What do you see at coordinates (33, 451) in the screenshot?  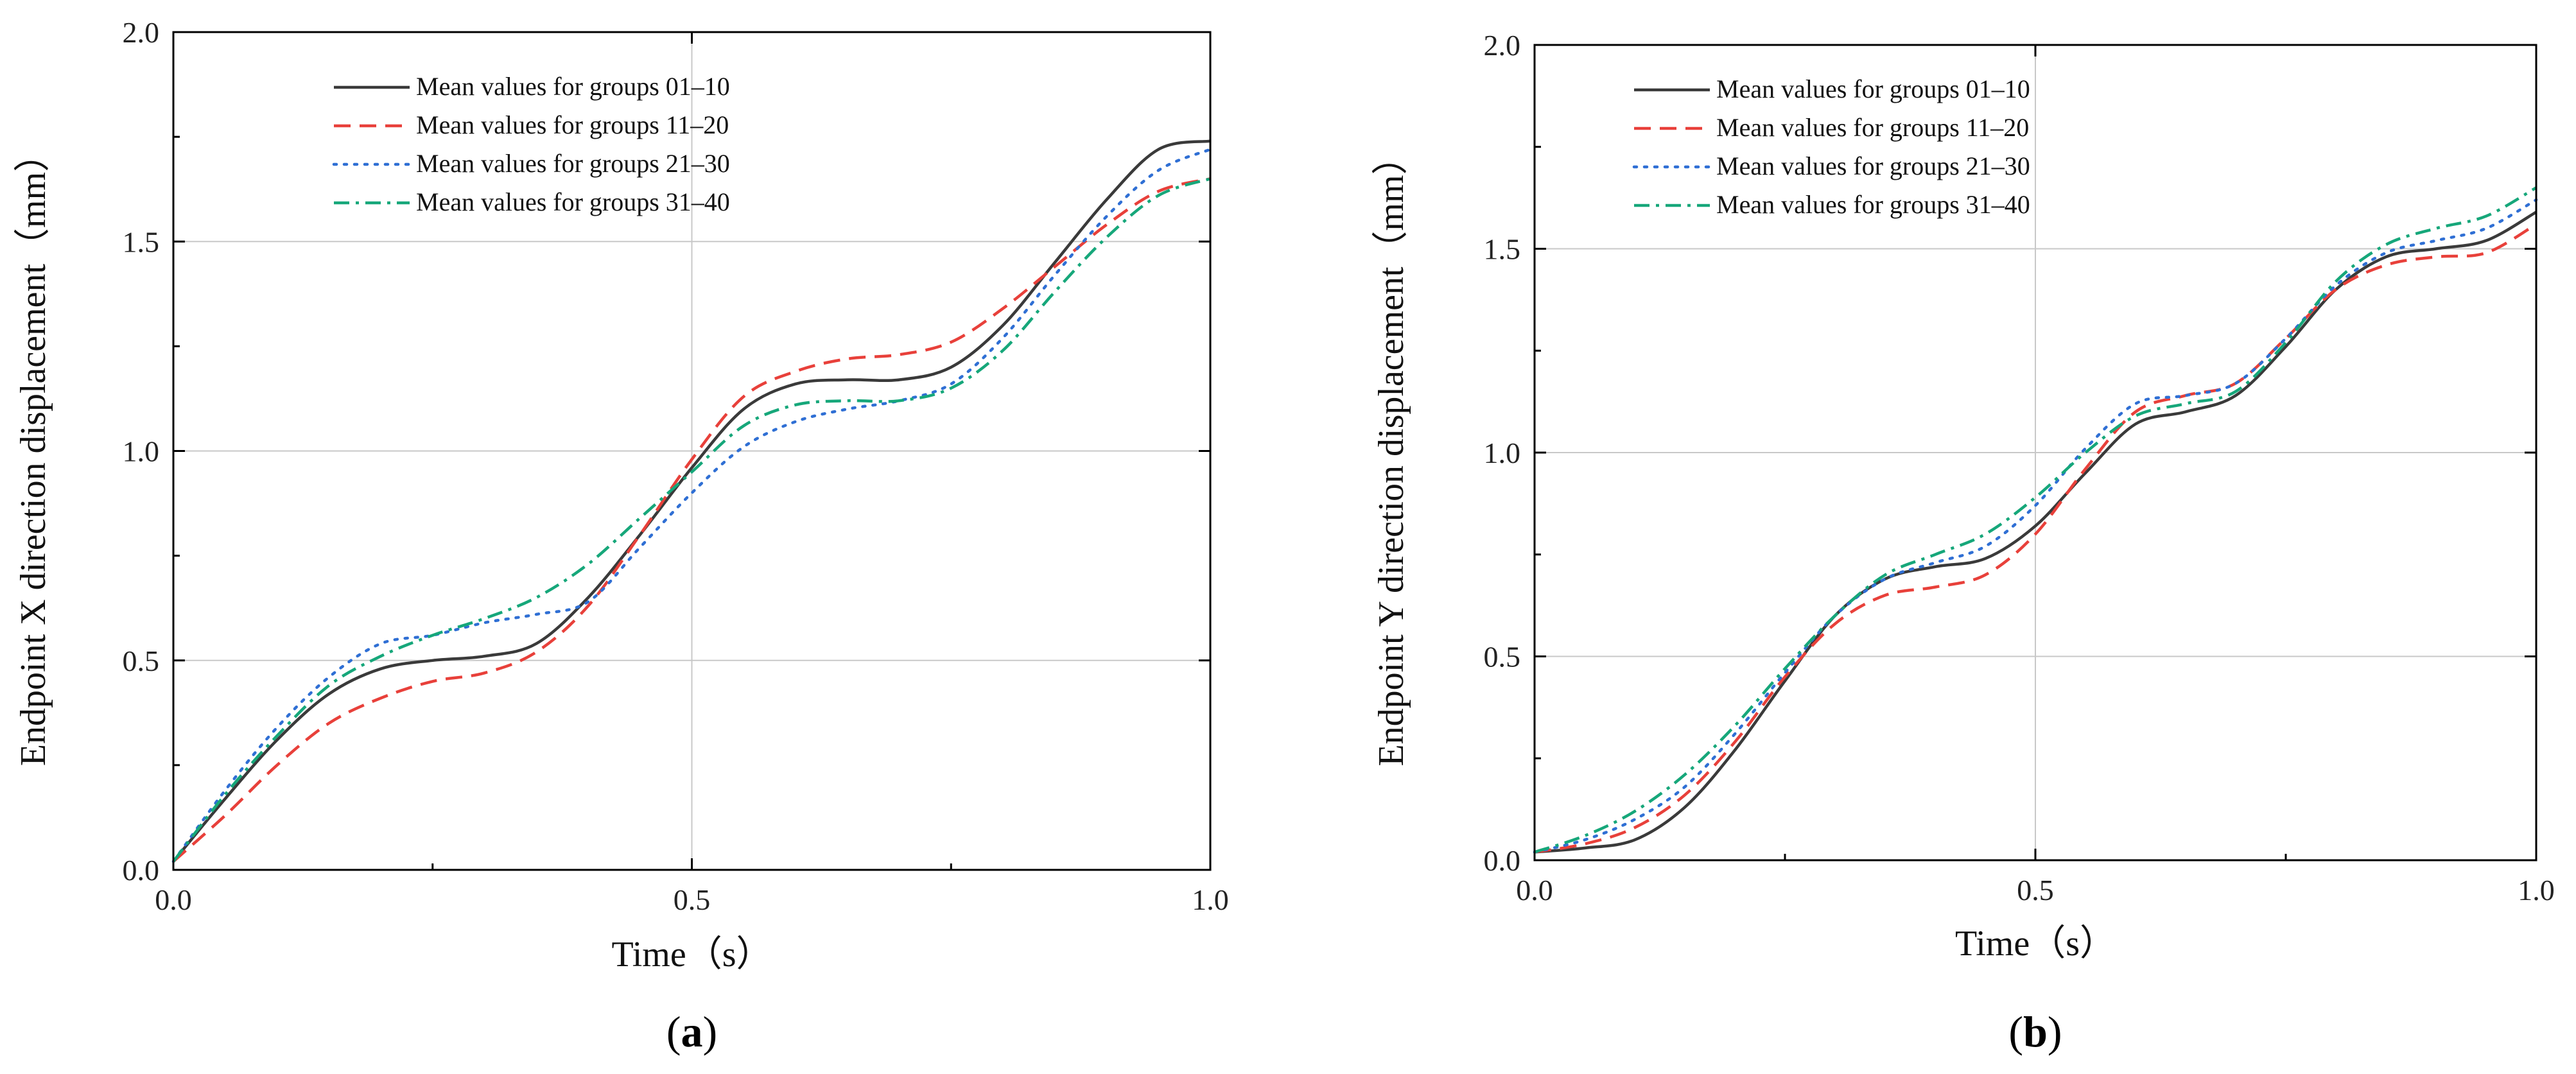 I see `y-axis-label: Endpoint X direction displacement（mm）` at bounding box center [33, 451].